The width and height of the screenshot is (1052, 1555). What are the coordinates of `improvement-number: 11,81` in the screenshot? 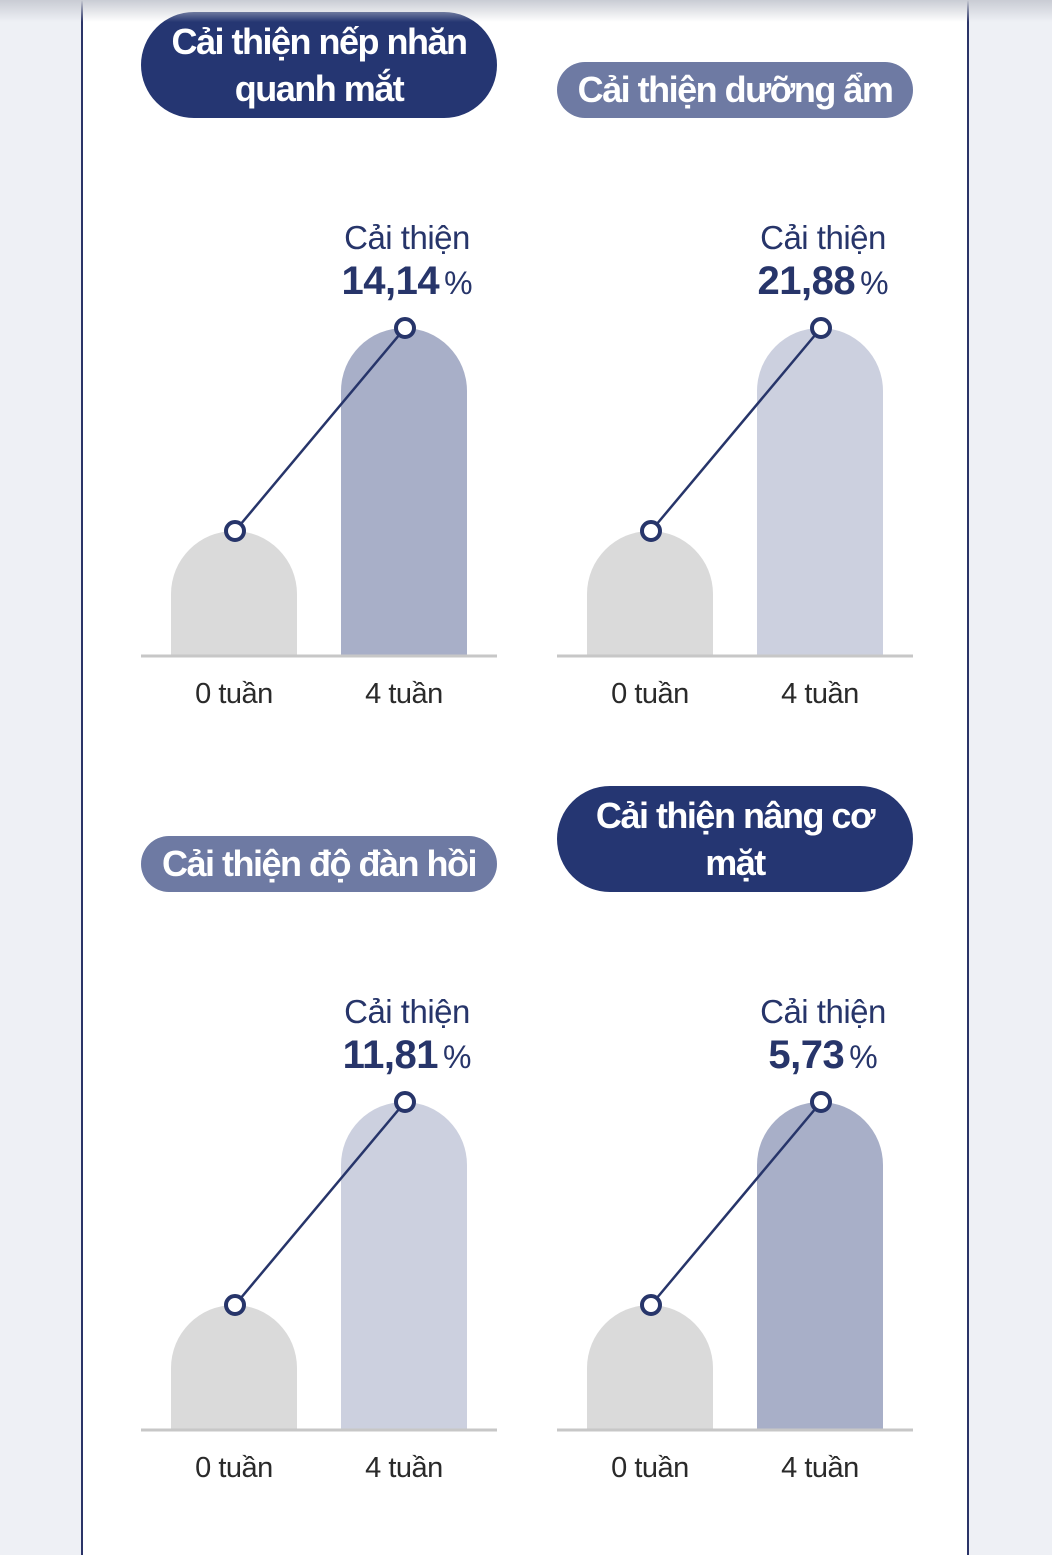 It's located at (390, 1055).